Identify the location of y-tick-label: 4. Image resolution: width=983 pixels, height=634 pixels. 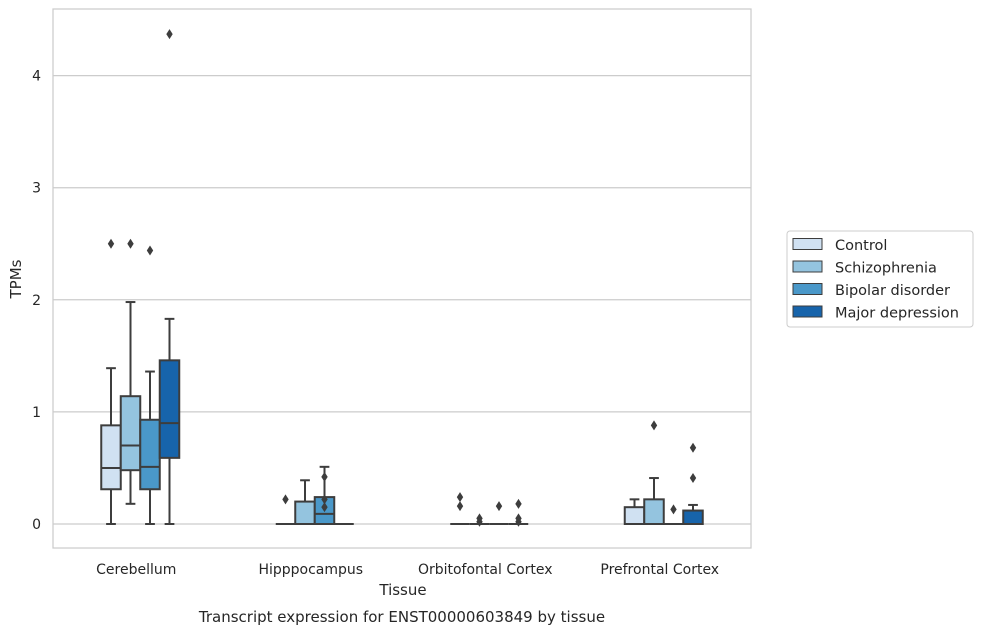
(36, 77).